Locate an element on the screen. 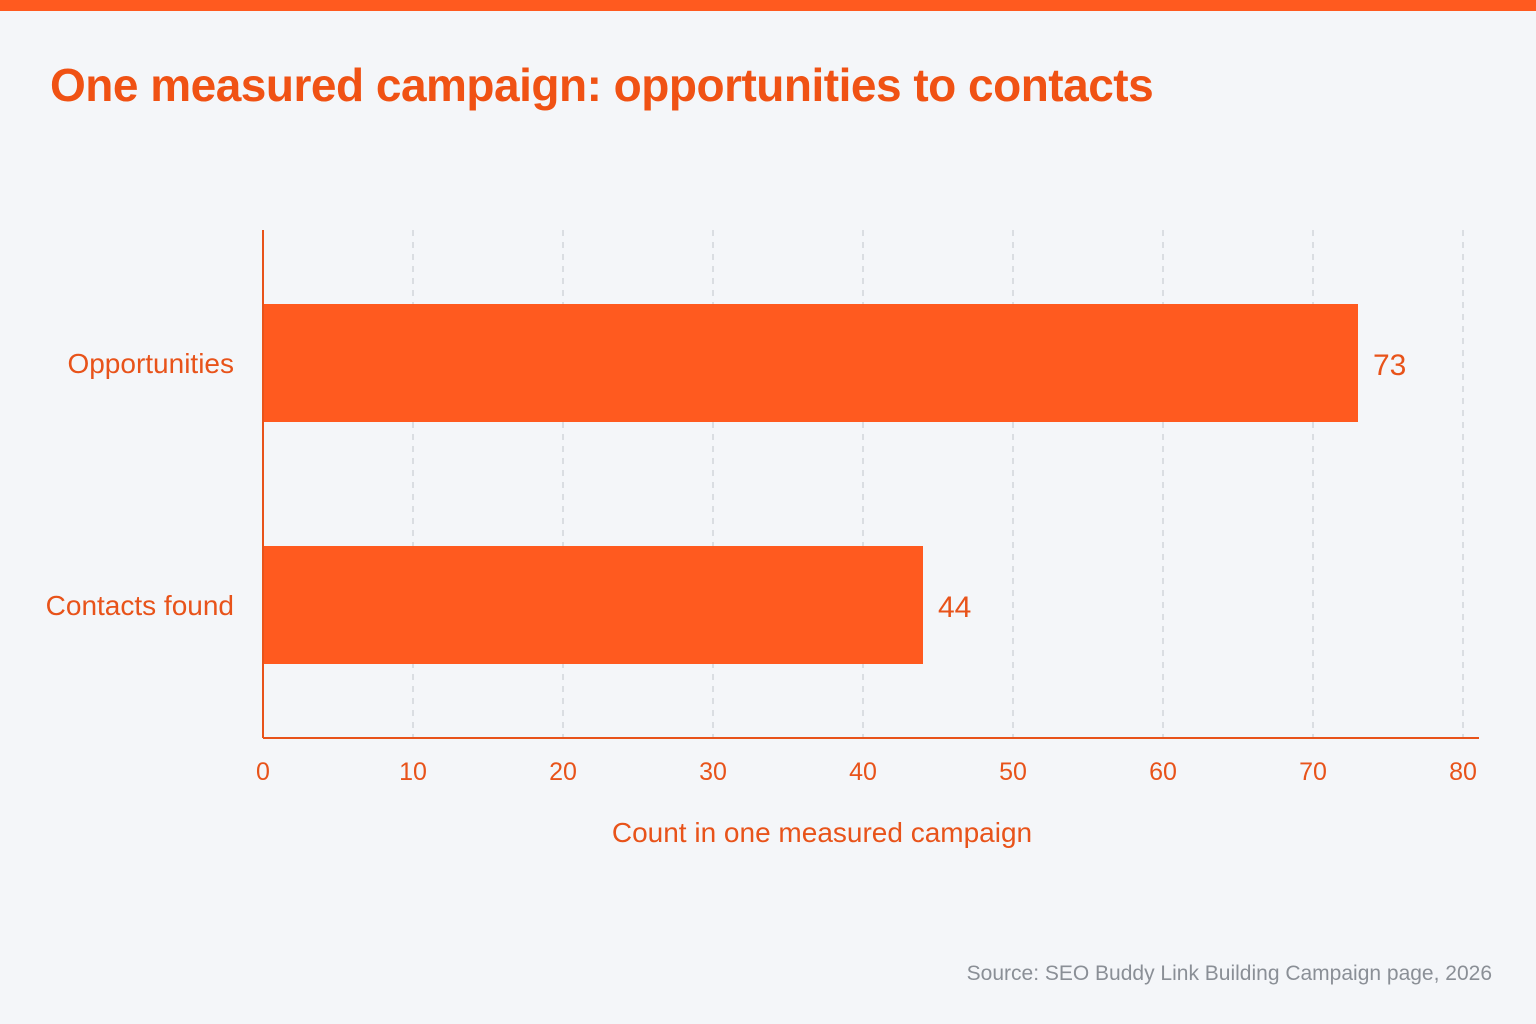 The width and height of the screenshot is (1536, 1024). x-axis-title: Count in one measured campaign is located at coordinates (822, 832).